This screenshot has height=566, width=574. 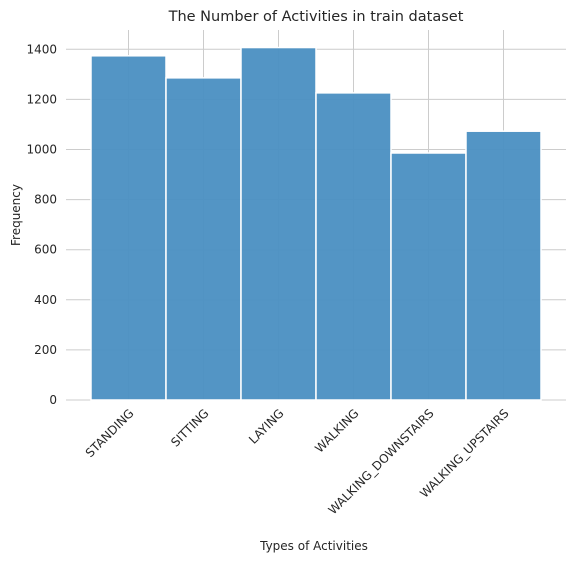 I want to click on y-axis-ticks: 0 200 400 600 800 1000 1200 1400, so click(x=41, y=224).